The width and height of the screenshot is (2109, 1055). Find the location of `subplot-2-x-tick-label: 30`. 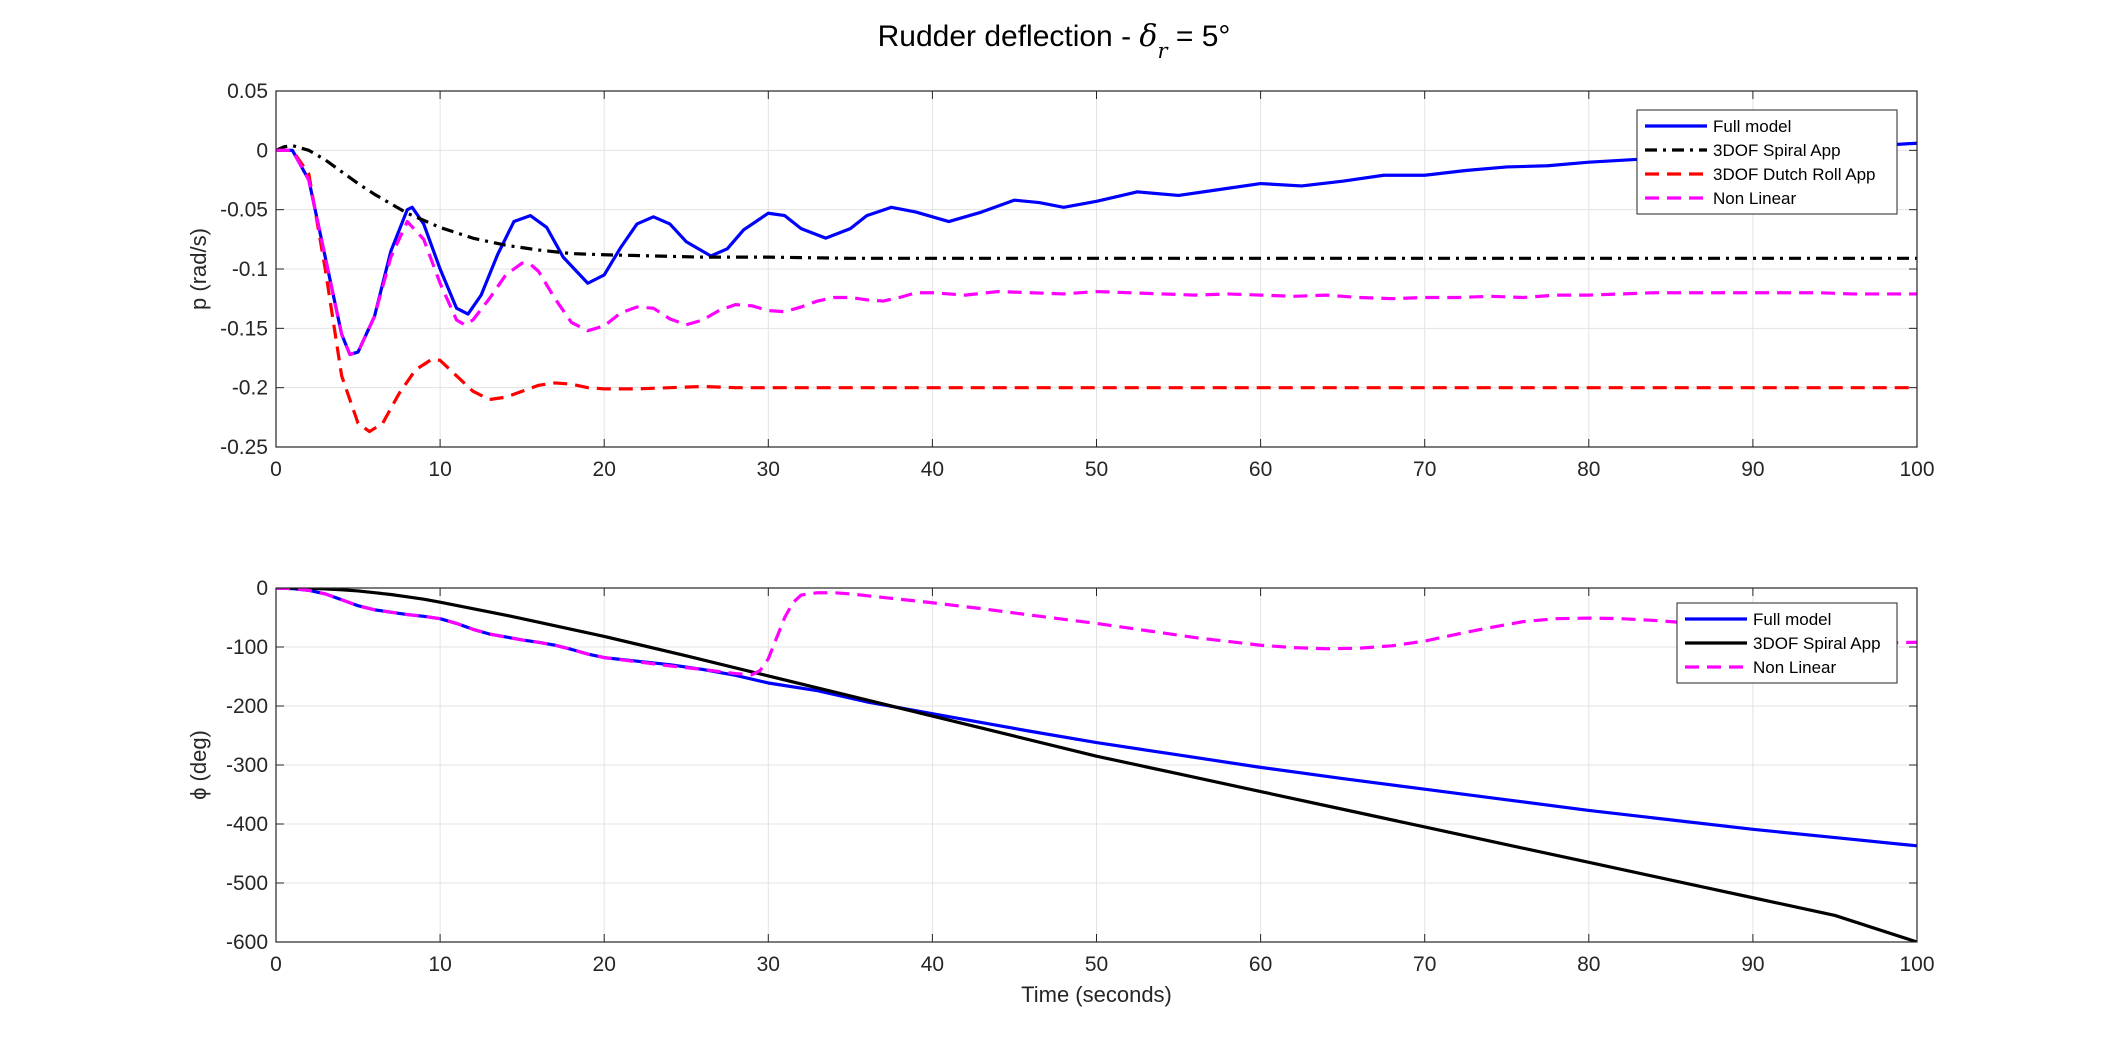

subplot-2-x-tick-label: 30 is located at coordinates (768, 964).